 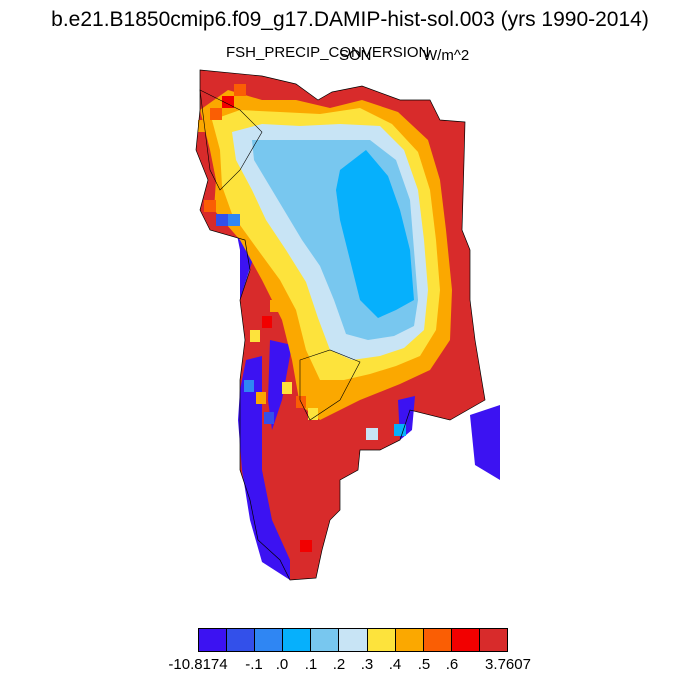 I want to click on colorbar-tick-label: -10.8174, so click(x=198, y=664).